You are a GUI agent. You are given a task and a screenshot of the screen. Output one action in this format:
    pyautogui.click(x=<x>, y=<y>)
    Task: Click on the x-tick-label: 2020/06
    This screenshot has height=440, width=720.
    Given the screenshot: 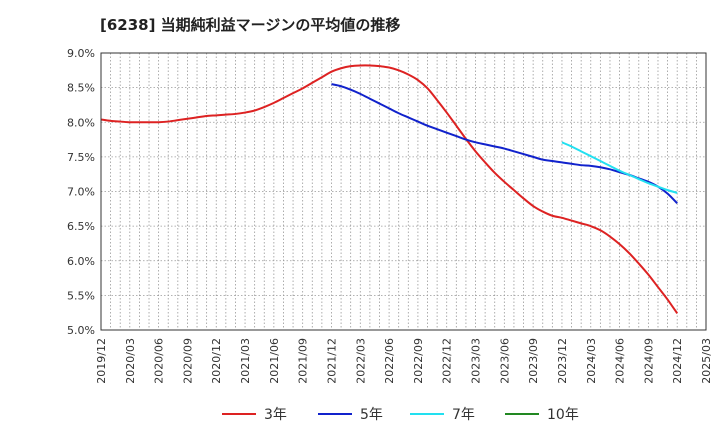 What is the action you would take?
    pyautogui.click(x=159, y=361)
    